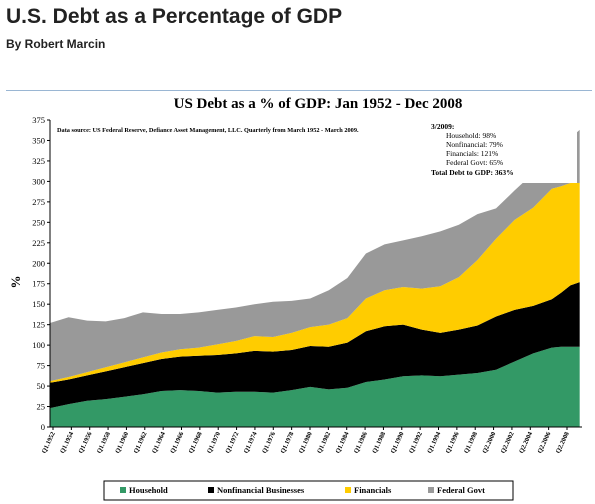 The image size is (595, 504). What do you see at coordinates (348, 490) in the screenshot?
I see `legend-swatch-financials` at bounding box center [348, 490].